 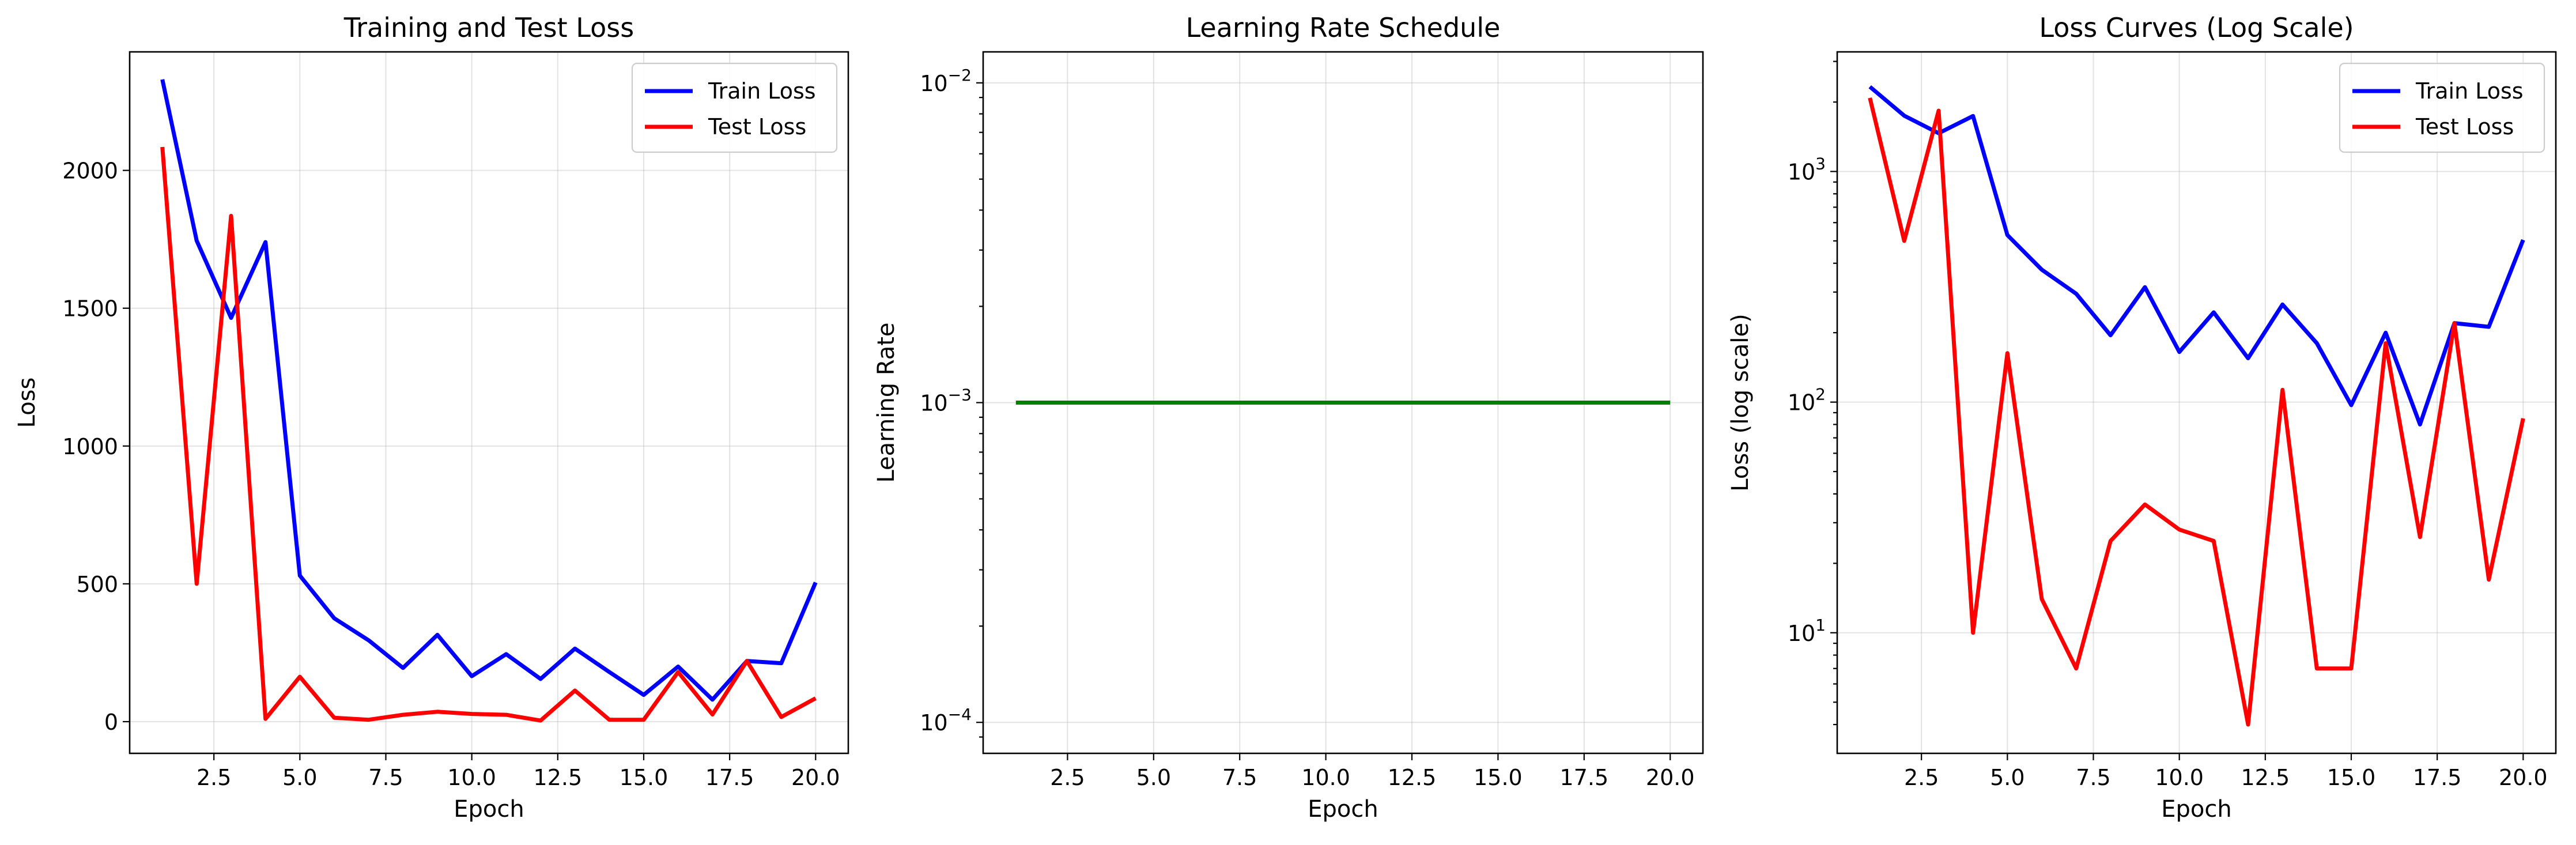 What do you see at coordinates (27, 403) in the screenshot?
I see `y-axis-label: Loss` at bounding box center [27, 403].